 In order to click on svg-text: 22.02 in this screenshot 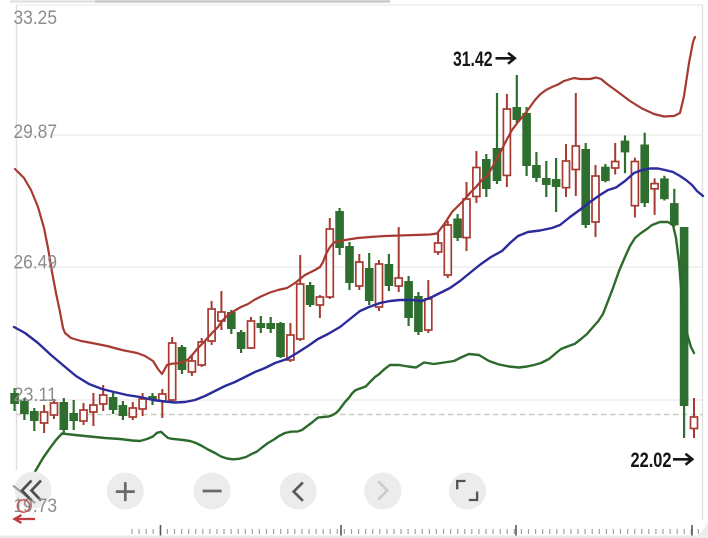, I will do `click(651, 460)`.